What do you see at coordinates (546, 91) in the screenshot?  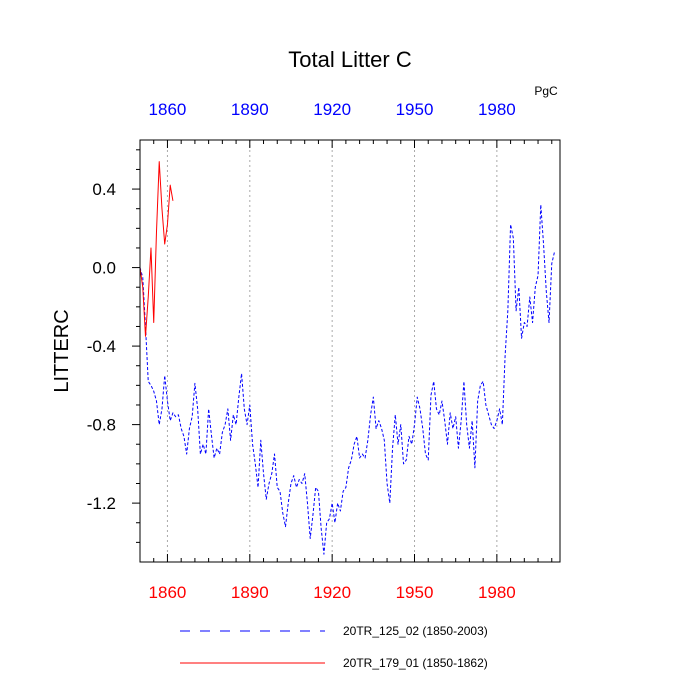 I see `units-label: PgC` at bounding box center [546, 91].